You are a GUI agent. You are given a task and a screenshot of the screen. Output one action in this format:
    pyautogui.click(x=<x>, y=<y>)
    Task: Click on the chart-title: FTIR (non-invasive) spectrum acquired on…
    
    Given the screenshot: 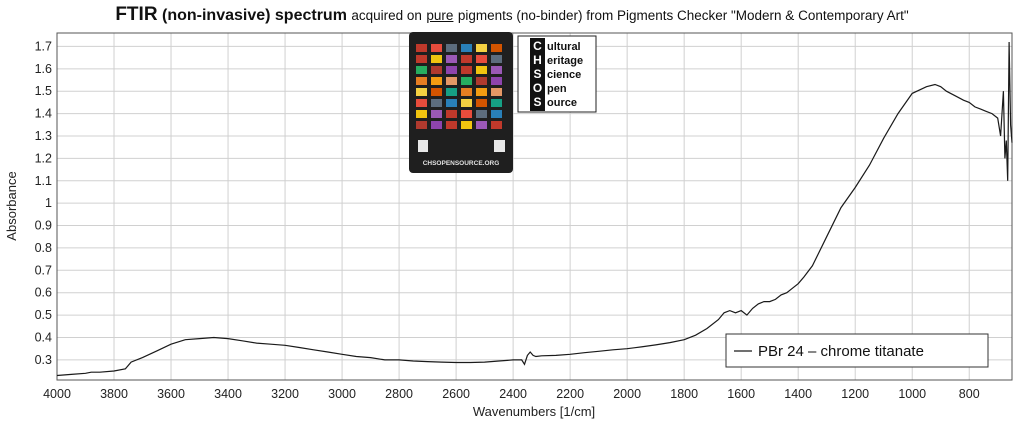 What is the action you would take?
    pyautogui.click(x=512, y=15)
    